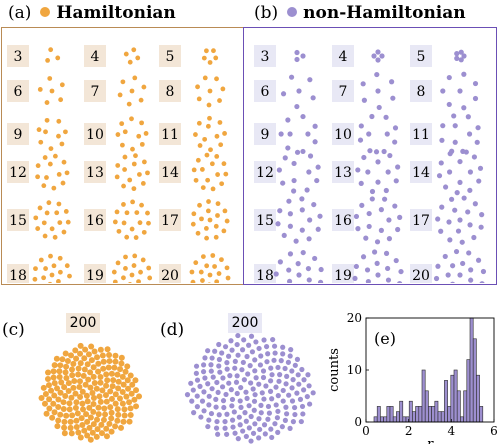 The image size is (498, 448). I want to click on cluster-cell-18: 18, so click(39, 268).